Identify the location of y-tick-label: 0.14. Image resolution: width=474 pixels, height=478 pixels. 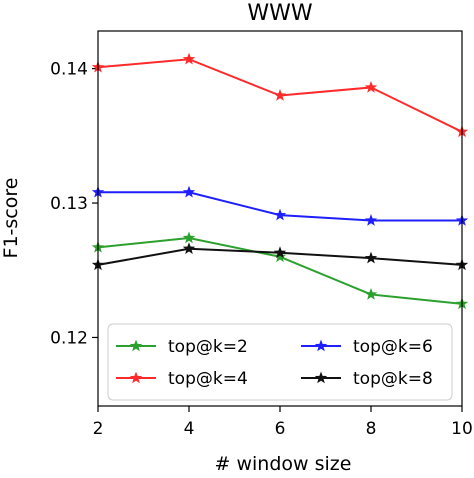
(69, 70).